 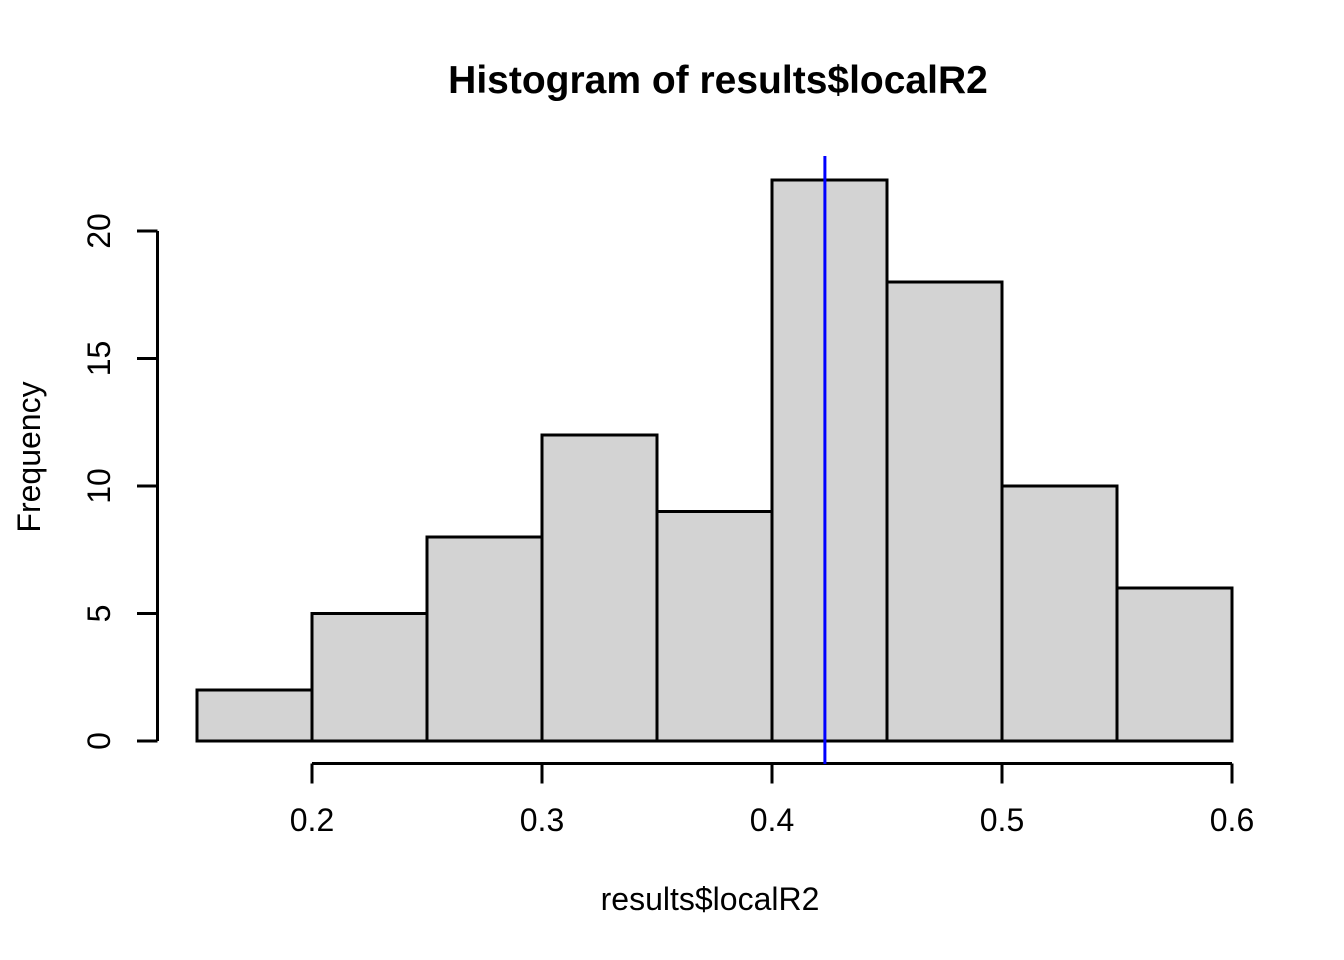 What do you see at coordinates (1232, 820) in the screenshot?
I see `x-tick-label: 0.6` at bounding box center [1232, 820].